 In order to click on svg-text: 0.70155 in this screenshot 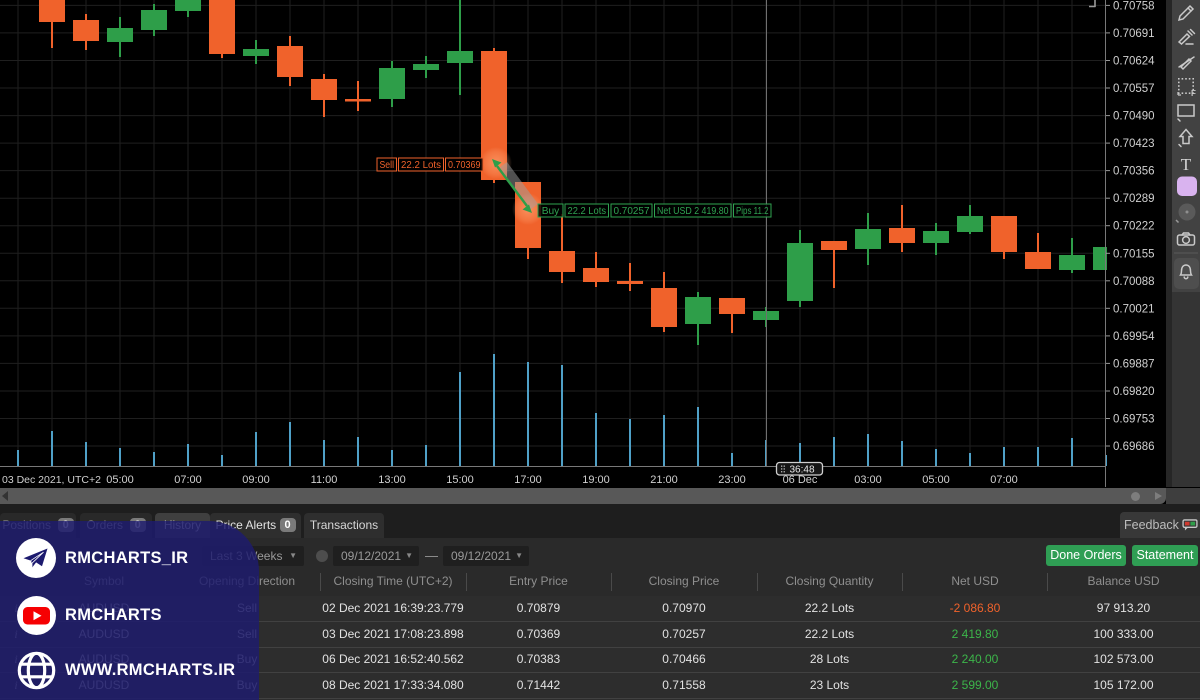, I will do `click(1134, 254)`.